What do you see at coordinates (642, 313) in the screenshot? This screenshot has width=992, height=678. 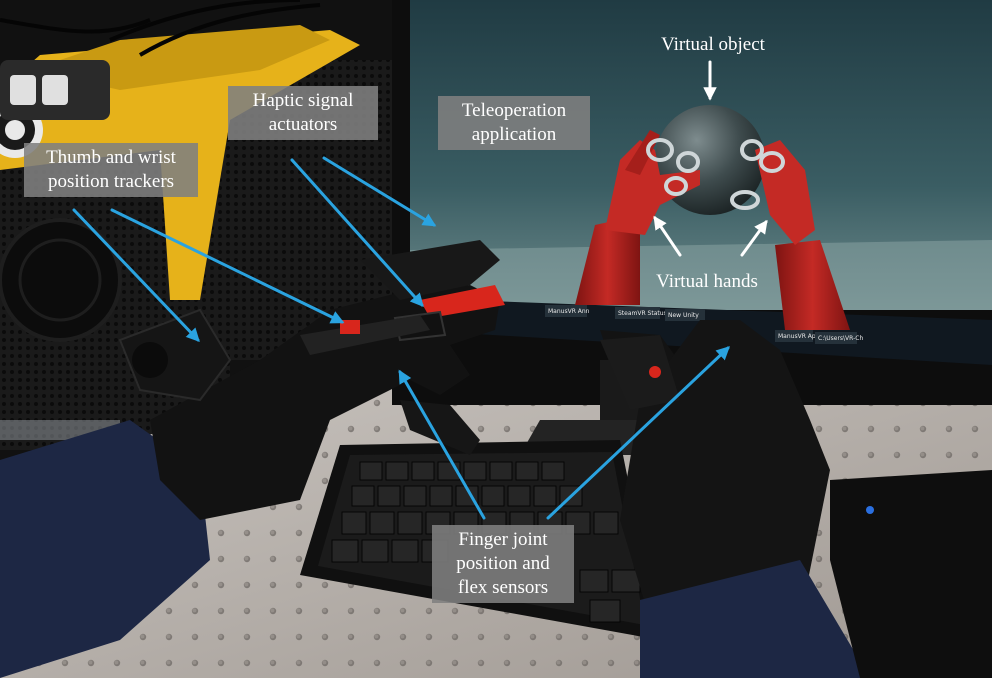 I see `taskbar-item: SteamVR Status` at bounding box center [642, 313].